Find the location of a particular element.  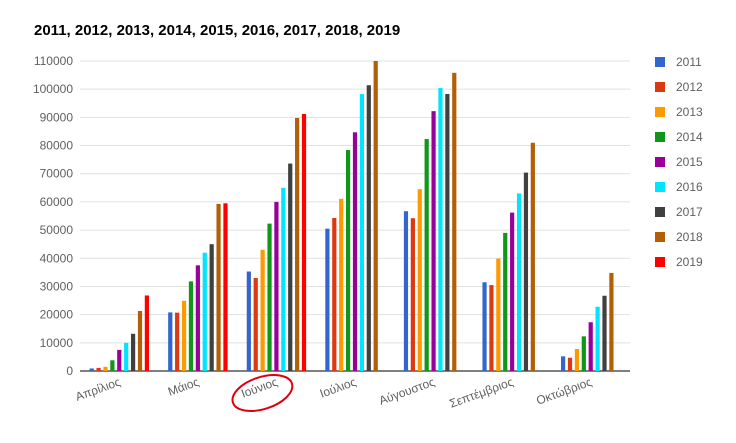

legend-label: 2019 is located at coordinates (689, 262).